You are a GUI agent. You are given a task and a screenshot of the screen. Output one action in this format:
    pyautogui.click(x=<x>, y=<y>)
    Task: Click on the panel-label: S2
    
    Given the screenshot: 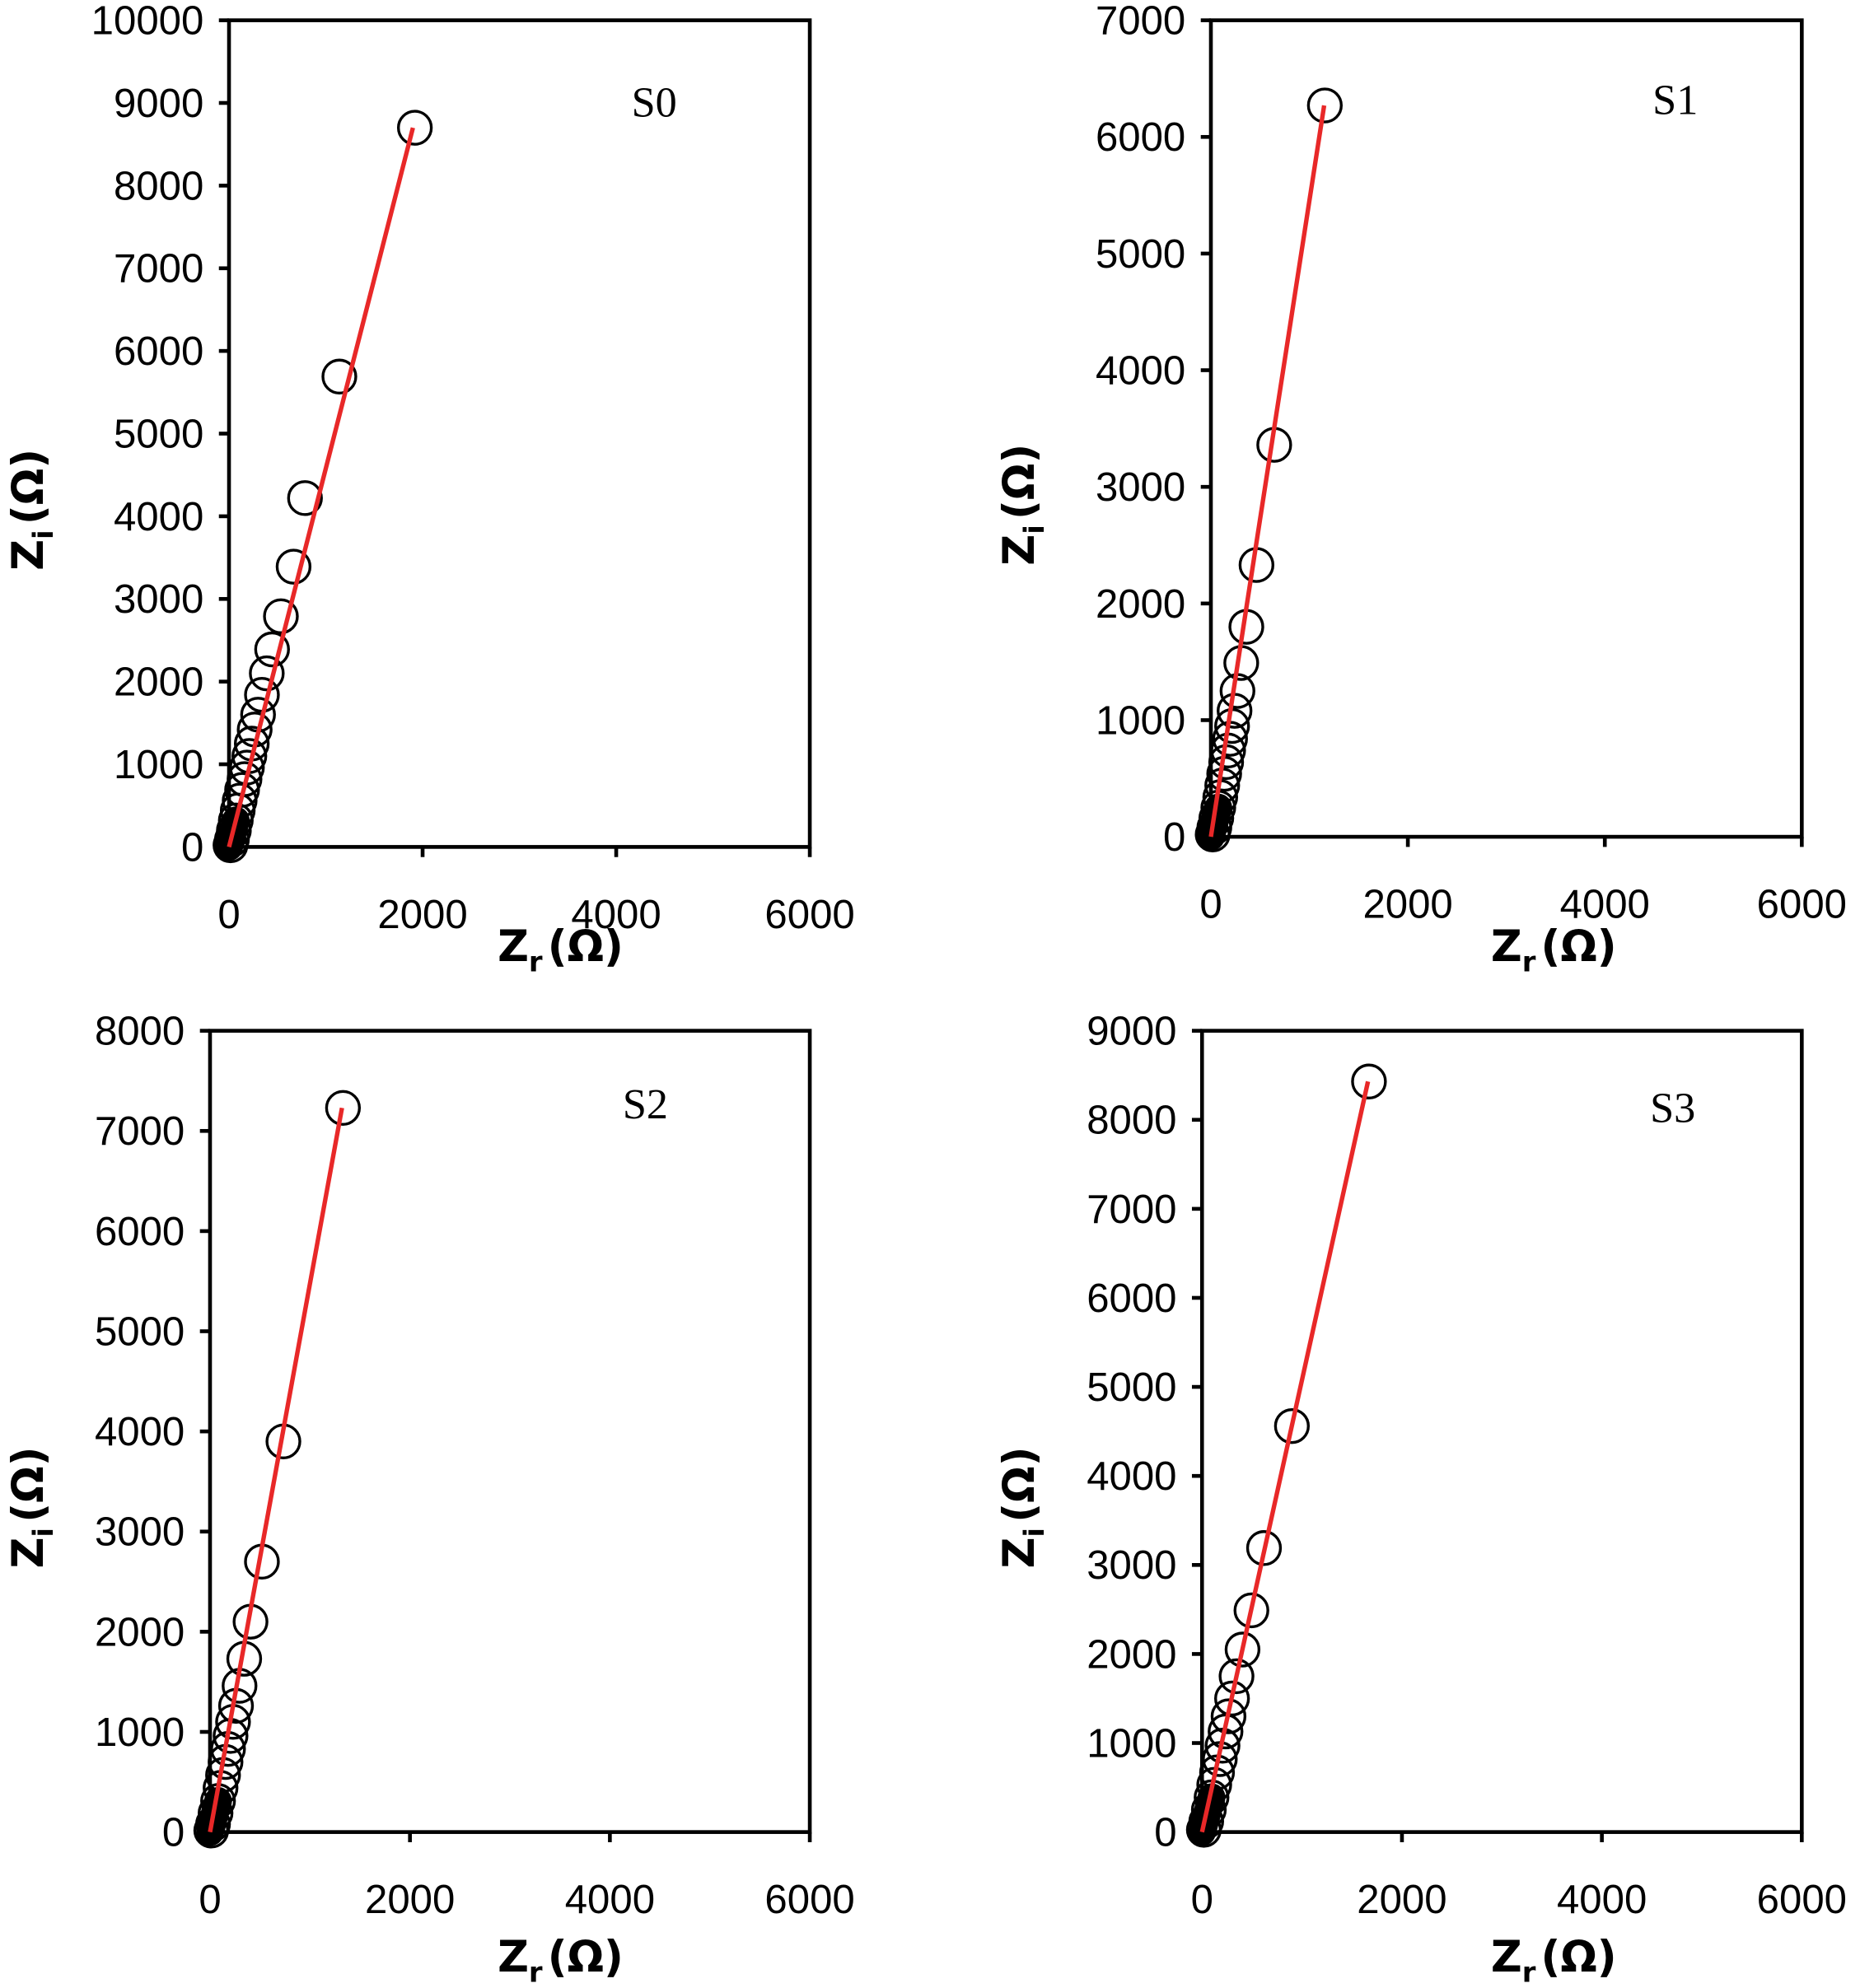 What is the action you would take?
    pyautogui.click(x=645, y=1104)
    